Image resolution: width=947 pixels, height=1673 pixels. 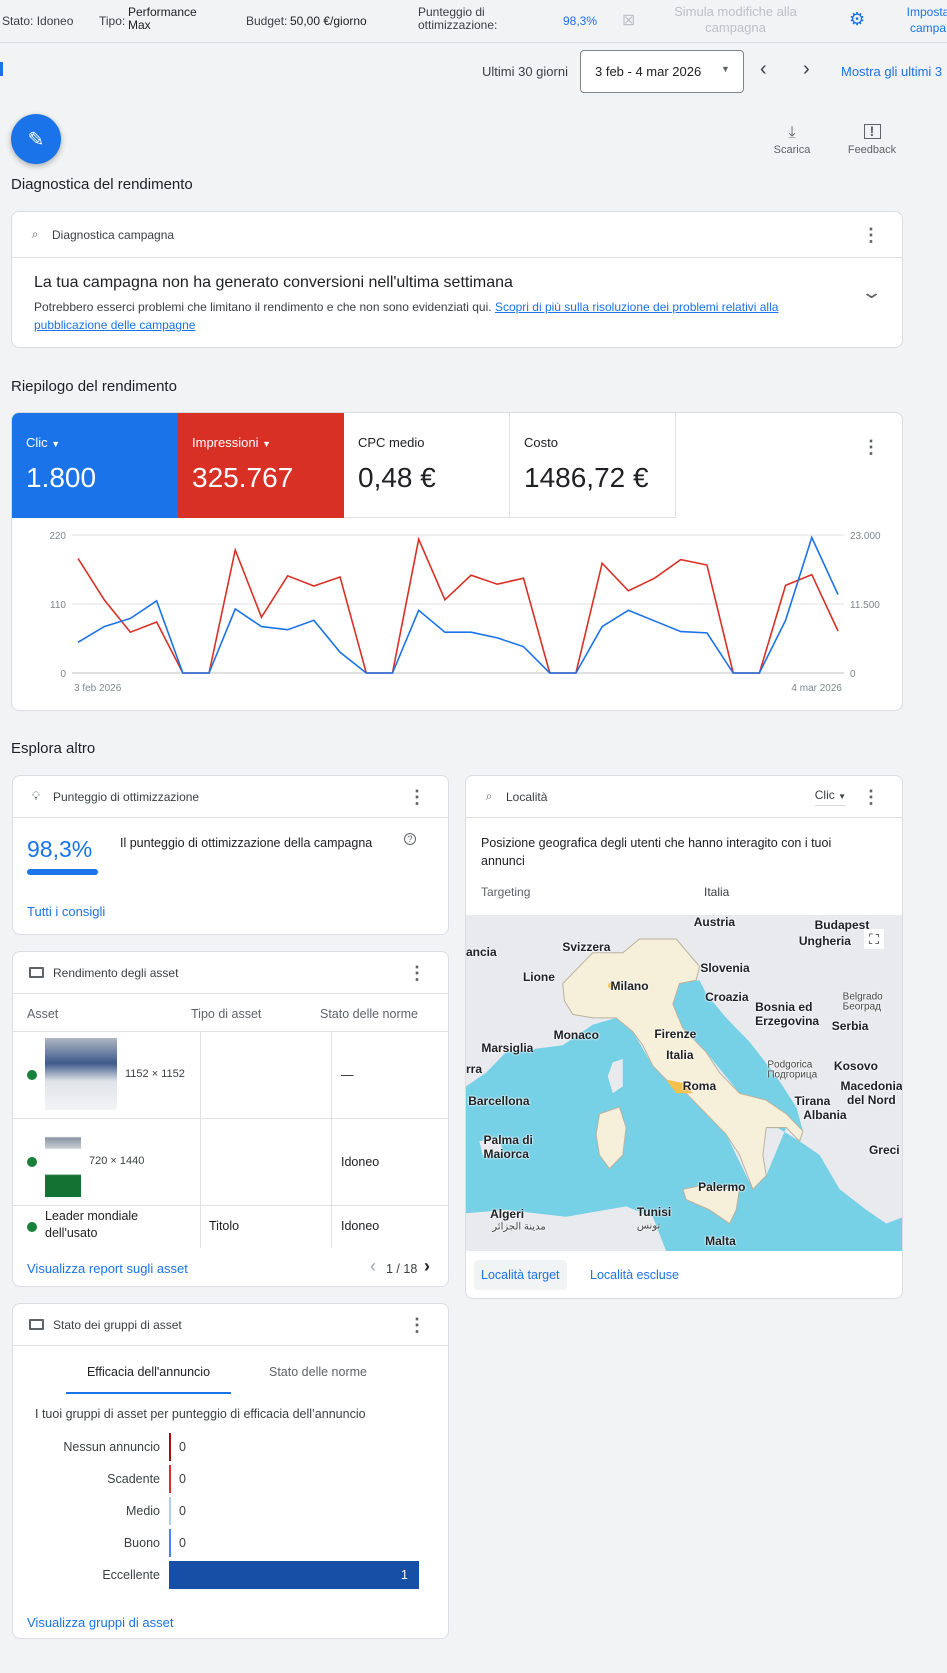 I want to click on show-last-period-link: Mostra gli ultimi 3, so click(x=892, y=71).